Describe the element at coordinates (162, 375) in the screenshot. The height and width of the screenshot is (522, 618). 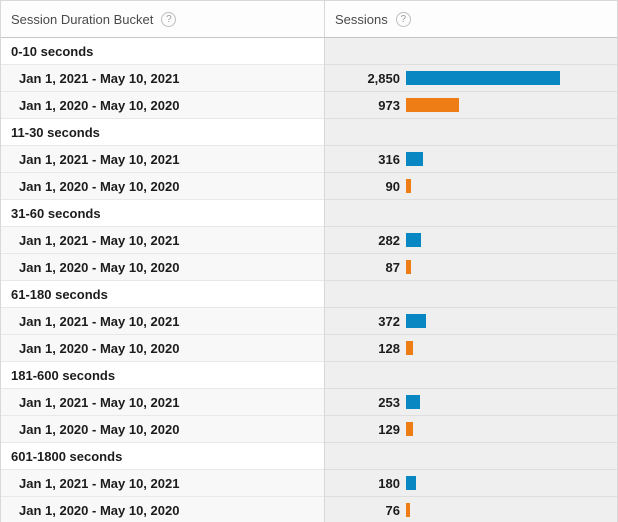
I see `bucket-label: 181-600 seconds` at that location.